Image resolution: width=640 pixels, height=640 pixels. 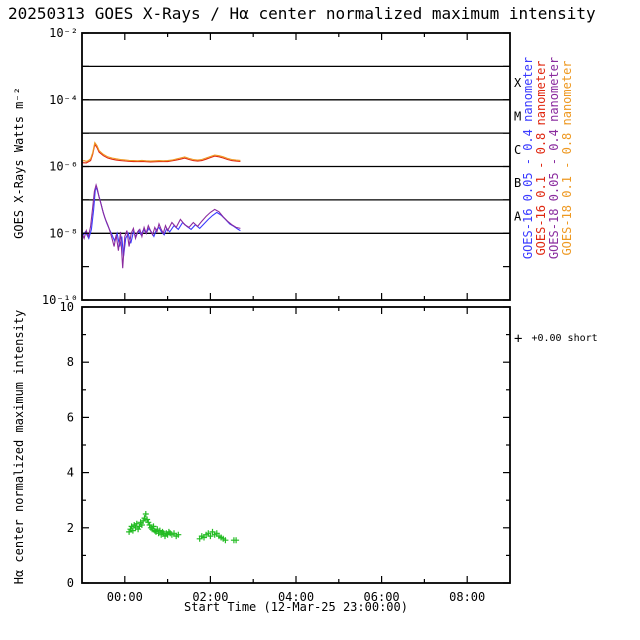 I want to click on ytick-label: 10, so click(x=67, y=307).